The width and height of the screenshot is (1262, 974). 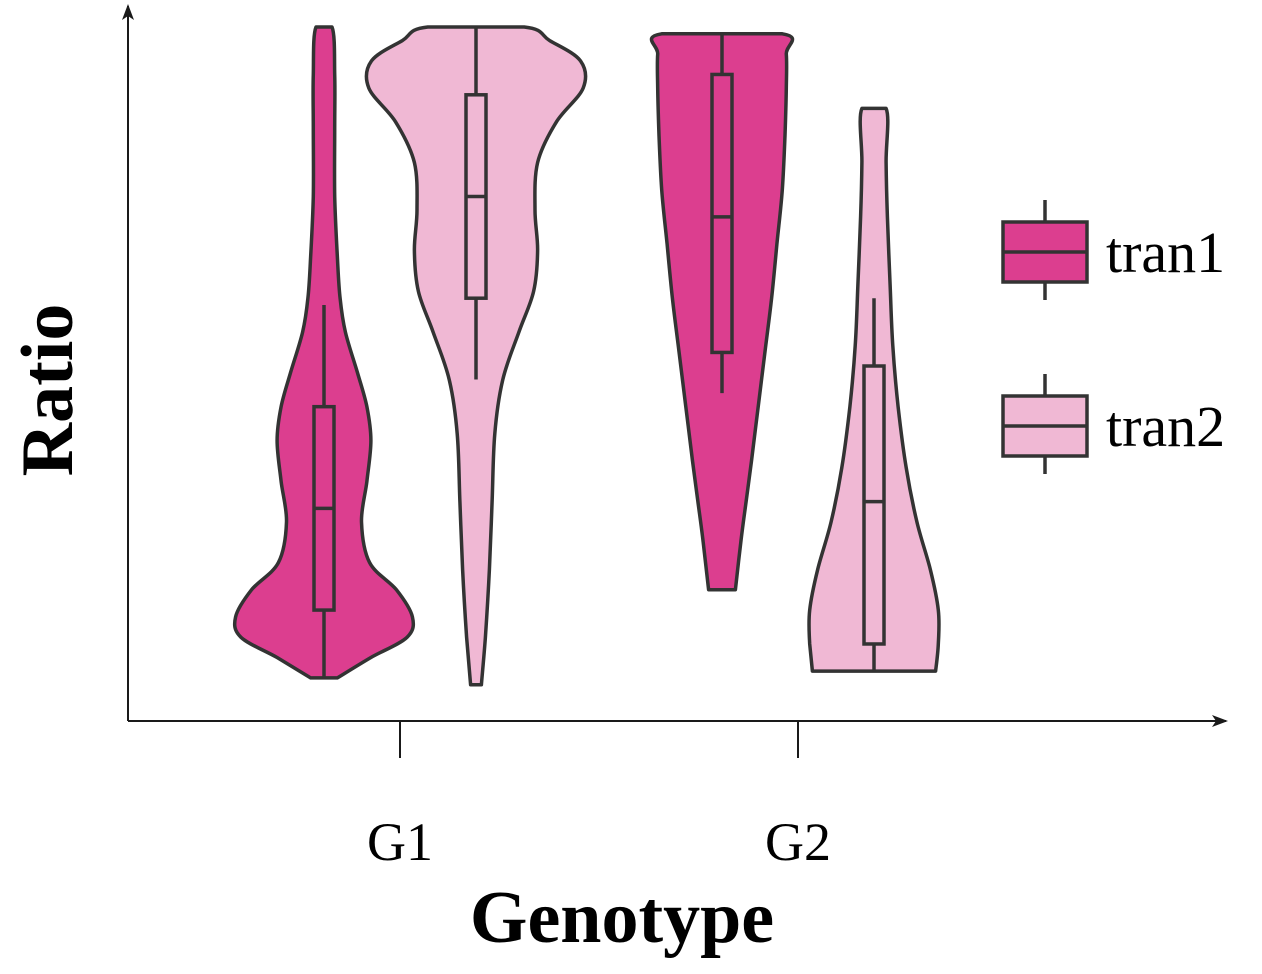 What do you see at coordinates (1113, 337) in the screenshot?
I see `legend: tran1 tran2` at bounding box center [1113, 337].